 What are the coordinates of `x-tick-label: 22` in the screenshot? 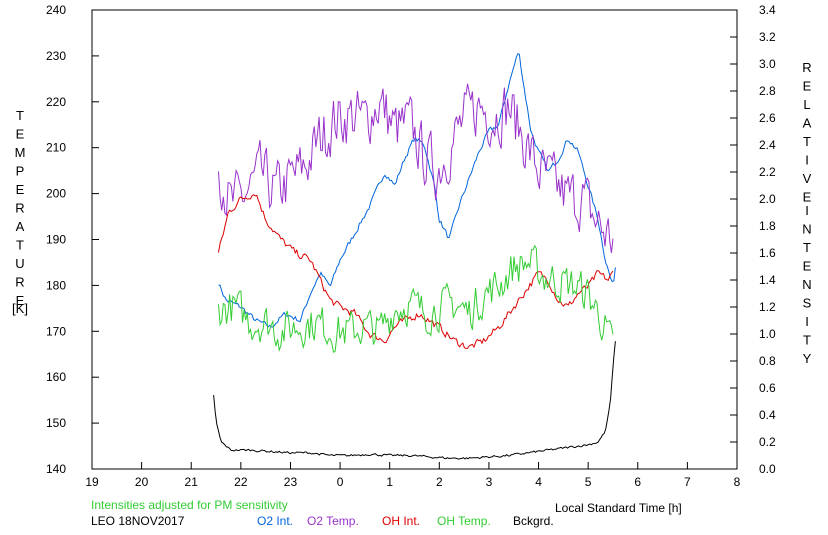 It's located at (241, 482).